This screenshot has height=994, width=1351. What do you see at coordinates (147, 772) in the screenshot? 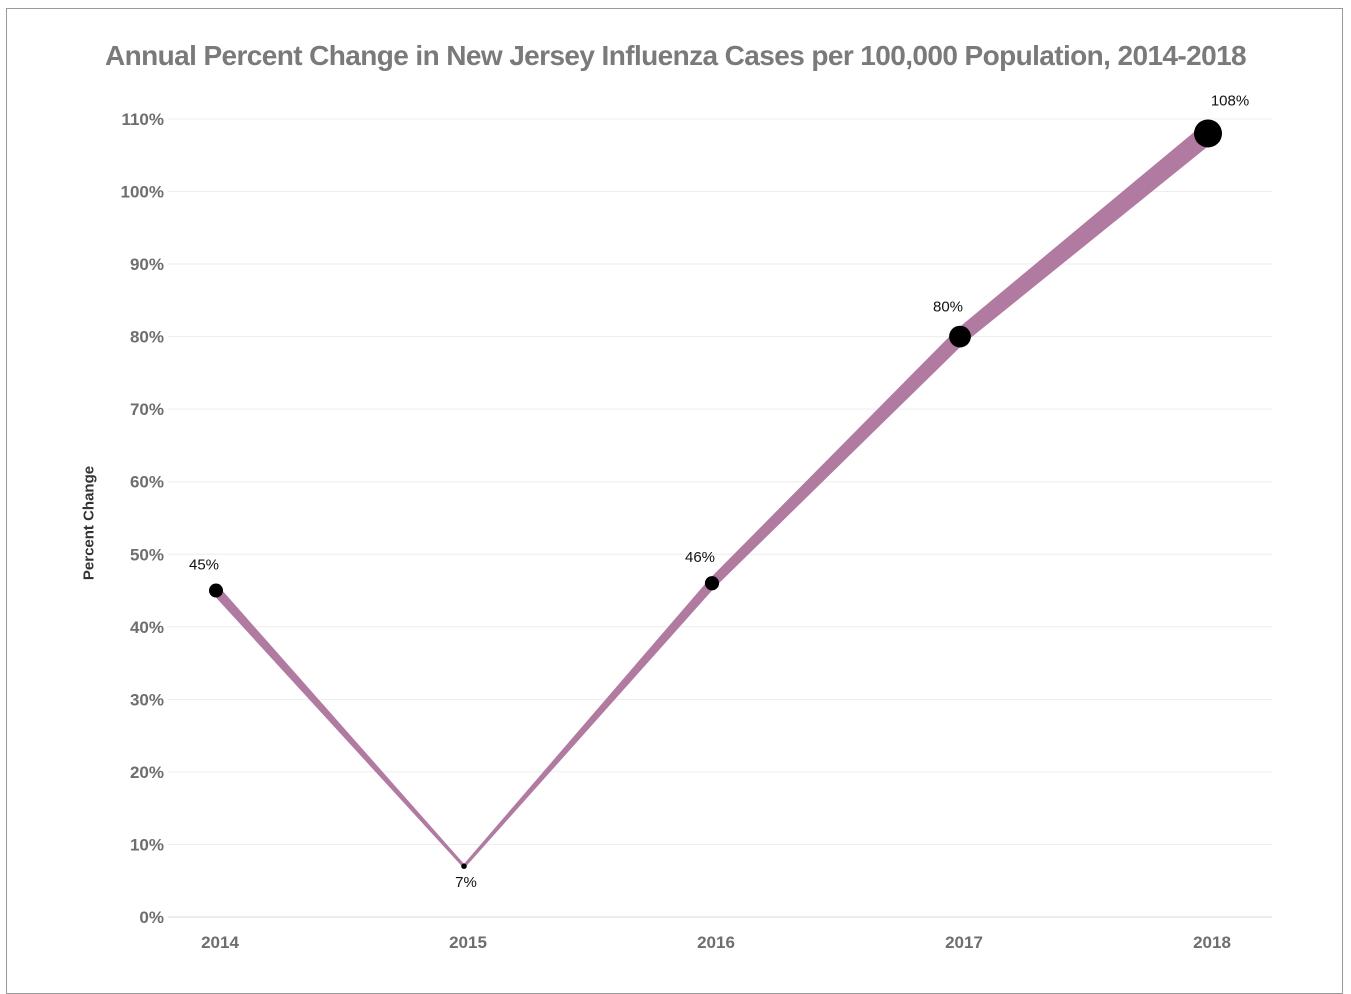
I see `y-tick-label: 20%` at bounding box center [147, 772].